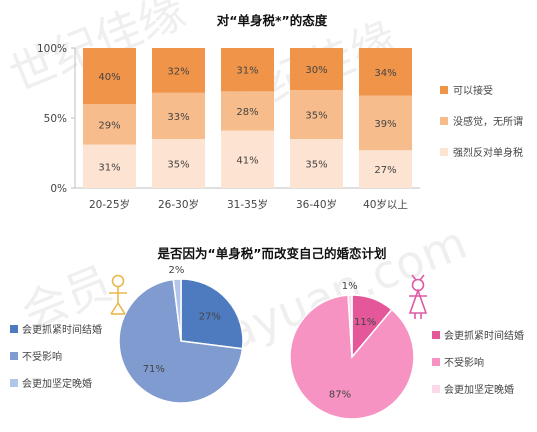 This screenshot has width=537, height=432. I want to click on bar-value-label: 30%, so click(316, 70).